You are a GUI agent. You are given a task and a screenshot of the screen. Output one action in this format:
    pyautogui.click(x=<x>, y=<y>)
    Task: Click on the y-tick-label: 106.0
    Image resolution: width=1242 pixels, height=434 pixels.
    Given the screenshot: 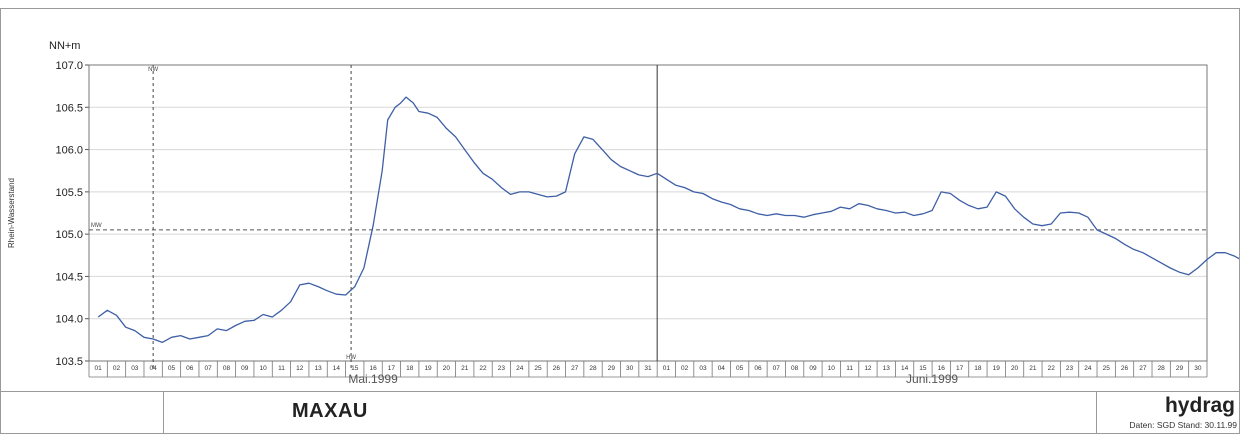 What is the action you would take?
    pyautogui.click(x=69, y=151)
    